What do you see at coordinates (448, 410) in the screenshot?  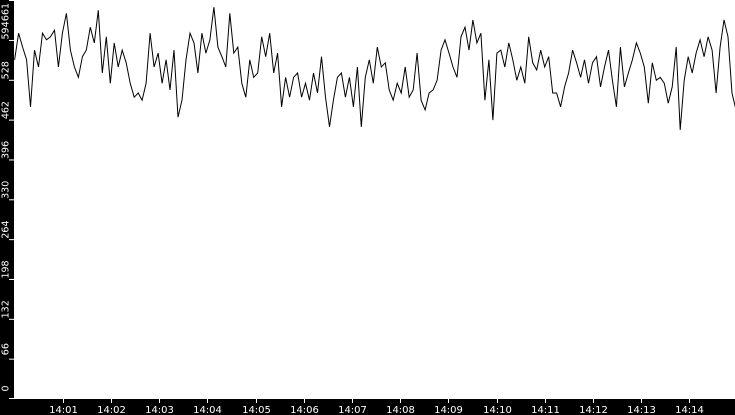 I see `x-tick-label: 14:09` at bounding box center [448, 410].